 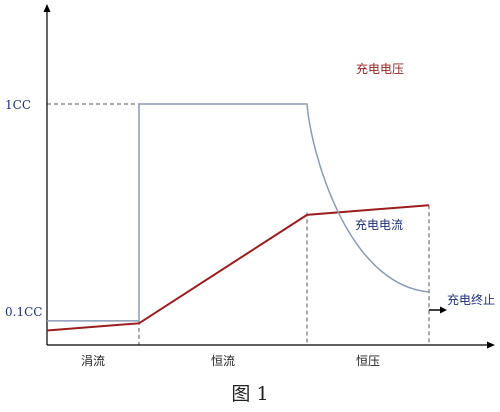 I want to click on phase-label-trickle: 涓流, so click(x=93, y=360).